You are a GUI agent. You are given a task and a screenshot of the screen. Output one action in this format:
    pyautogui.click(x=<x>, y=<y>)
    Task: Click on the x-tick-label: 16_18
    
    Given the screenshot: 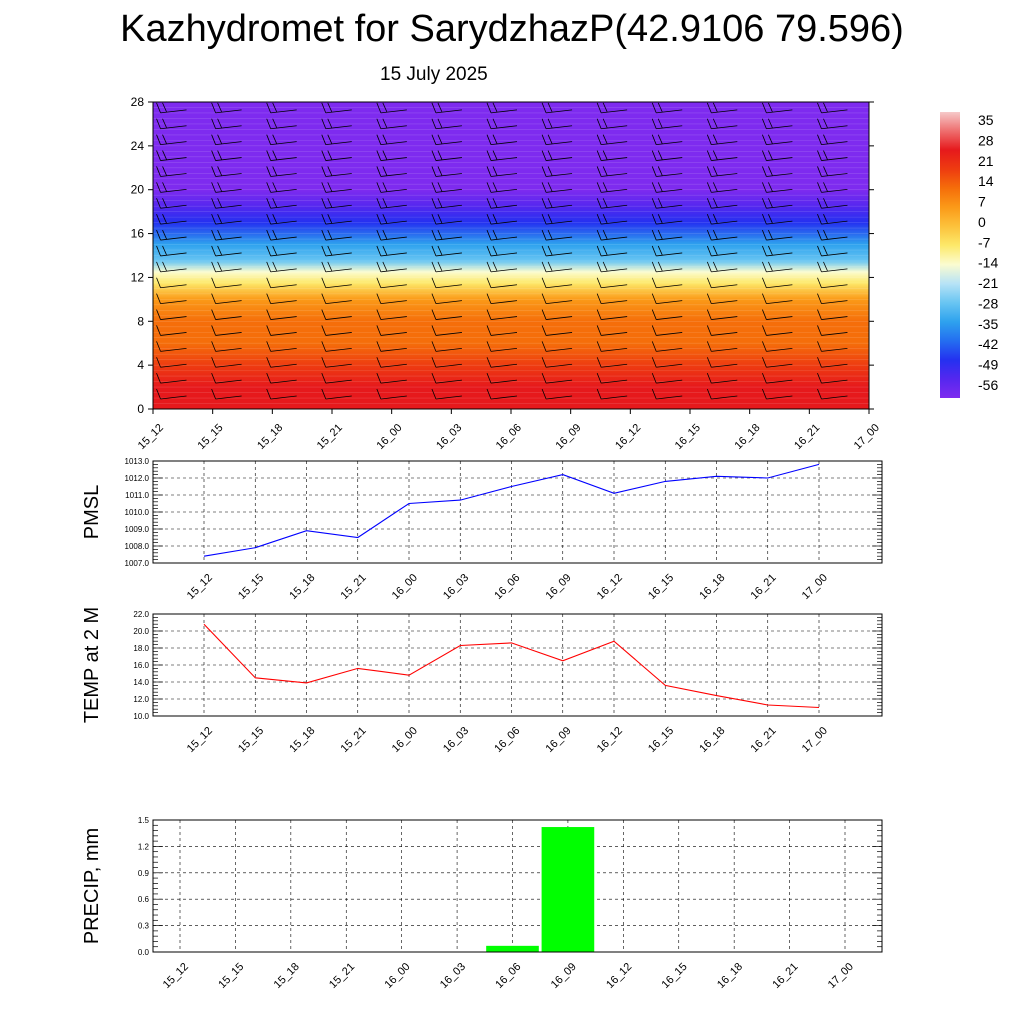 What is the action you would take?
    pyautogui.click(x=747, y=437)
    